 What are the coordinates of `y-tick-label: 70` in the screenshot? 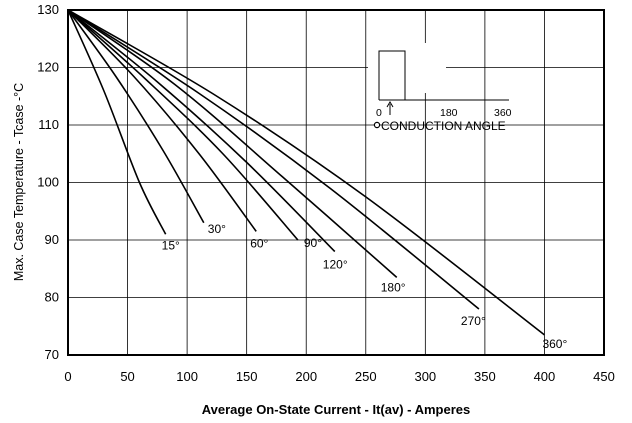 It's located at (52, 354).